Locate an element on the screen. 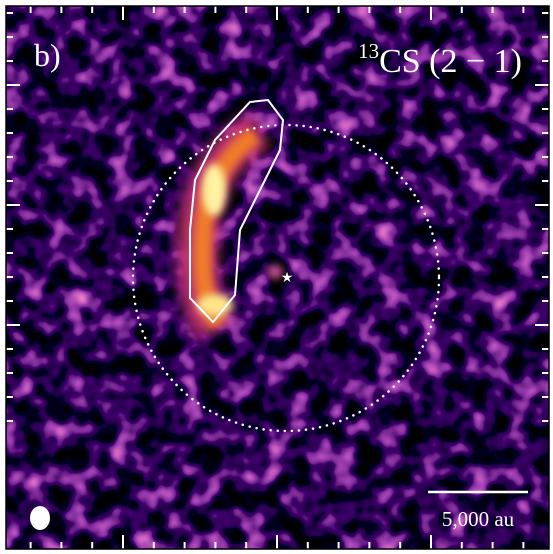 The image size is (553, 554). panel-label: b) is located at coordinates (47, 55).